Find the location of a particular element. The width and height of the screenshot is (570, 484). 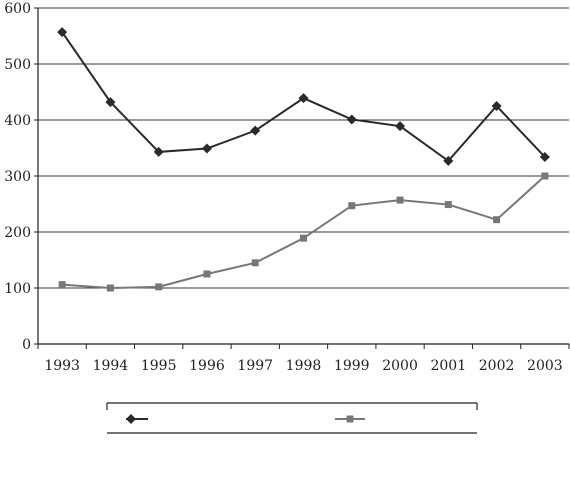

series-2-point-2000 is located at coordinates (400, 200).